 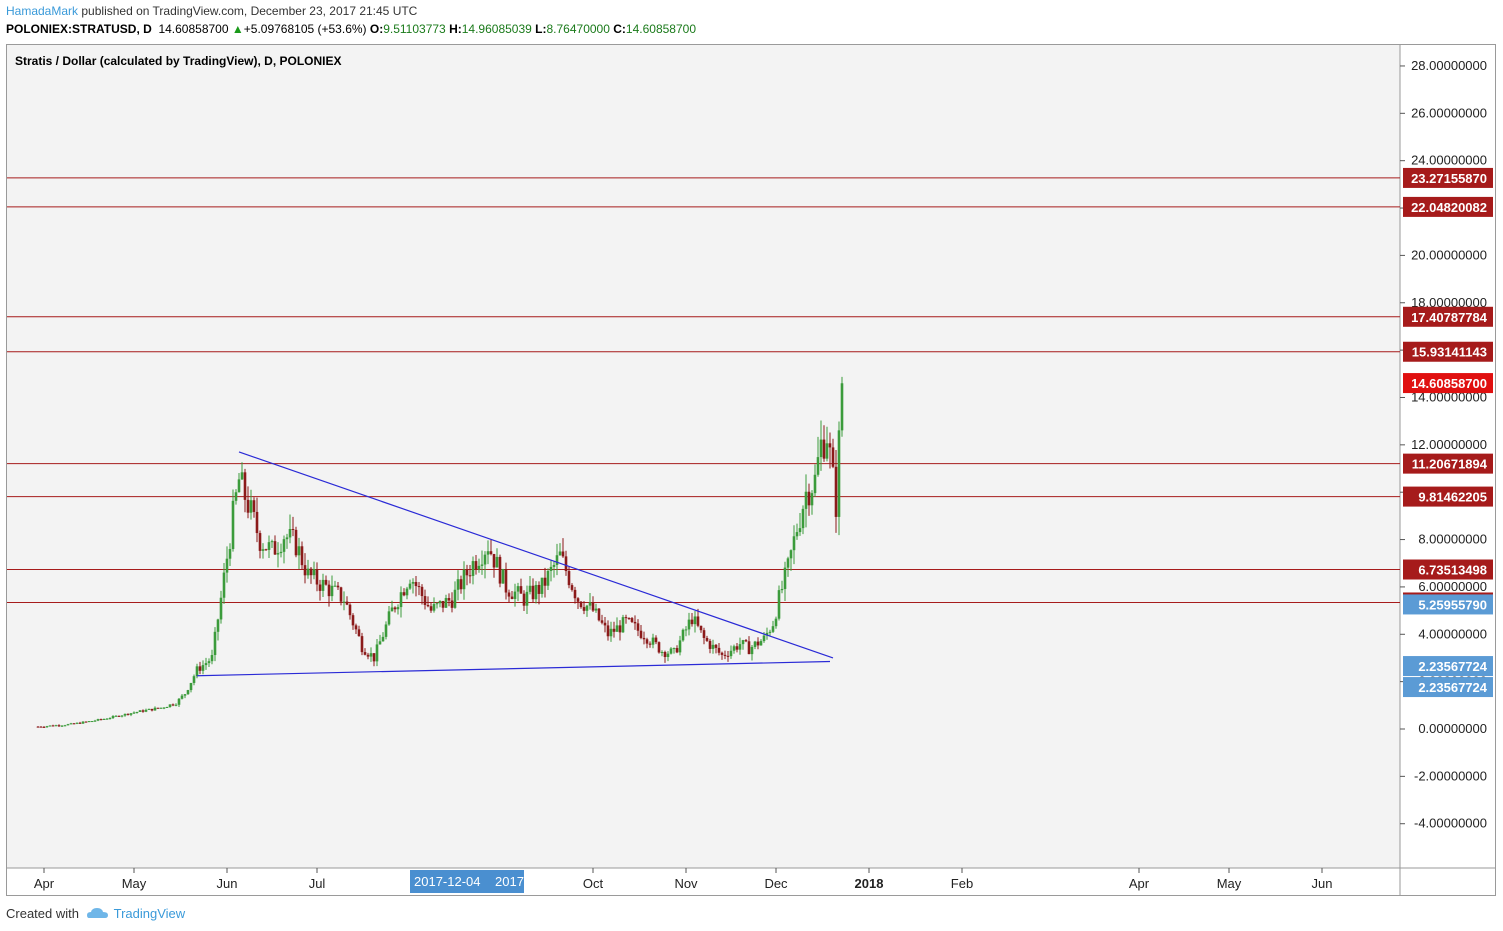 What do you see at coordinates (149, 913) in the screenshot?
I see `tradingview-link: TradingView` at bounding box center [149, 913].